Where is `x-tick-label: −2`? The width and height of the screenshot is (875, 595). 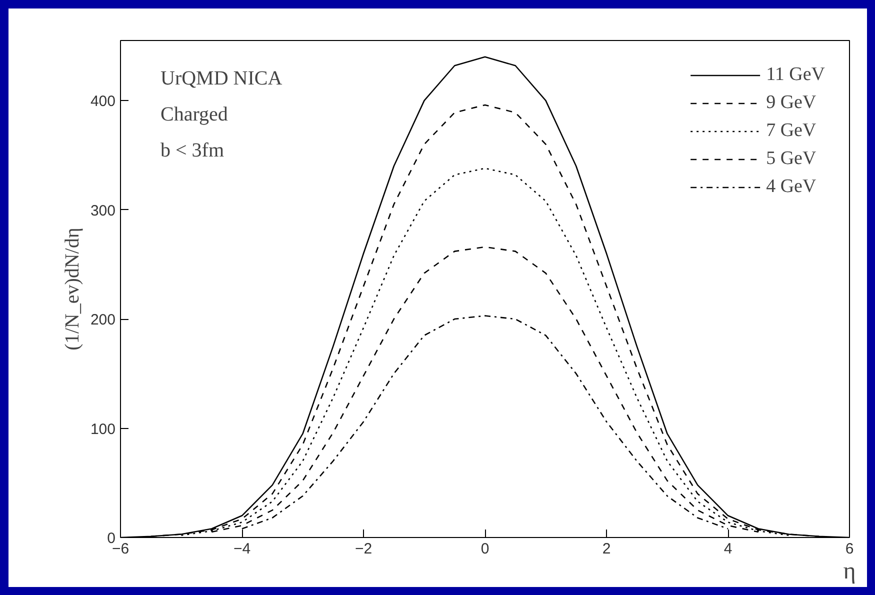 x-tick-label: −2 is located at coordinates (363, 549).